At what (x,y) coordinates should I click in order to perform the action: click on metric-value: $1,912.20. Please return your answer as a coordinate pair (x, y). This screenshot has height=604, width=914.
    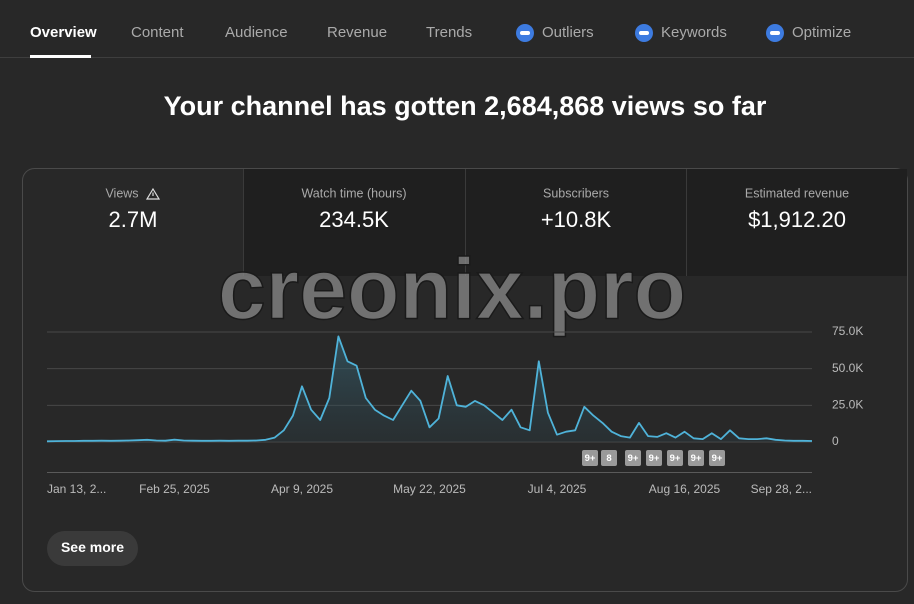
    Looking at the image, I should click on (797, 219).